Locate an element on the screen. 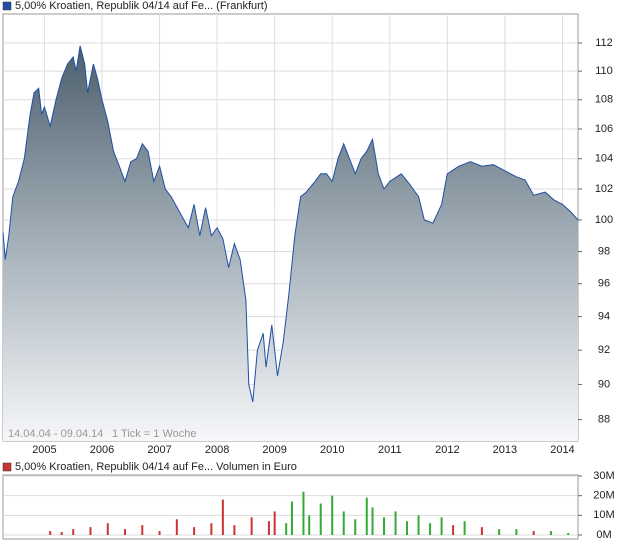  x-tick-label: 2007 is located at coordinates (159, 450).